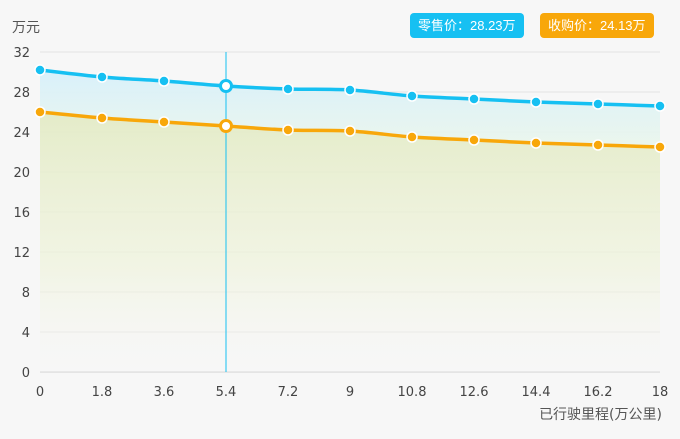 The width and height of the screenshot is (680, 439). What do you see at coordinates (474, 392) in the screenshot?
I see `x-tick-label: 12.6` at bounding box center [474, 392].